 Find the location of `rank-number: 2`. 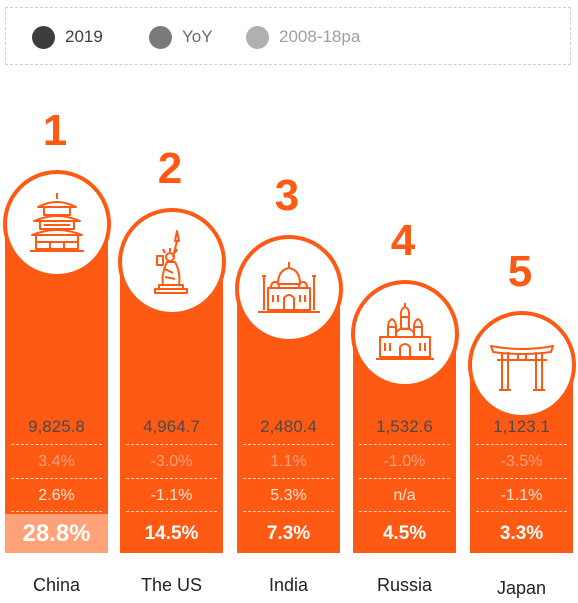

rank-number: 2 is located at coordinates (170, 168).